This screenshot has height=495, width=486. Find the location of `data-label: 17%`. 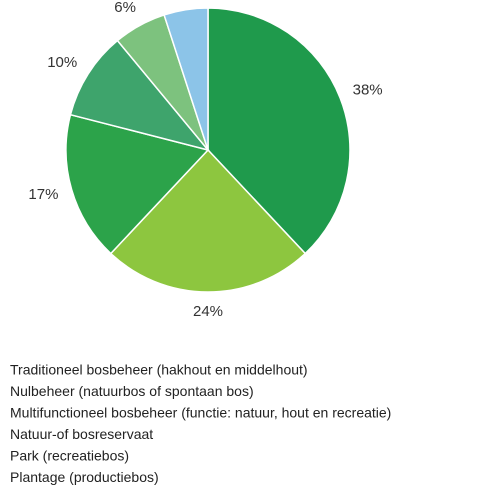

data-label: 17% is located at coordinates (43, 194).